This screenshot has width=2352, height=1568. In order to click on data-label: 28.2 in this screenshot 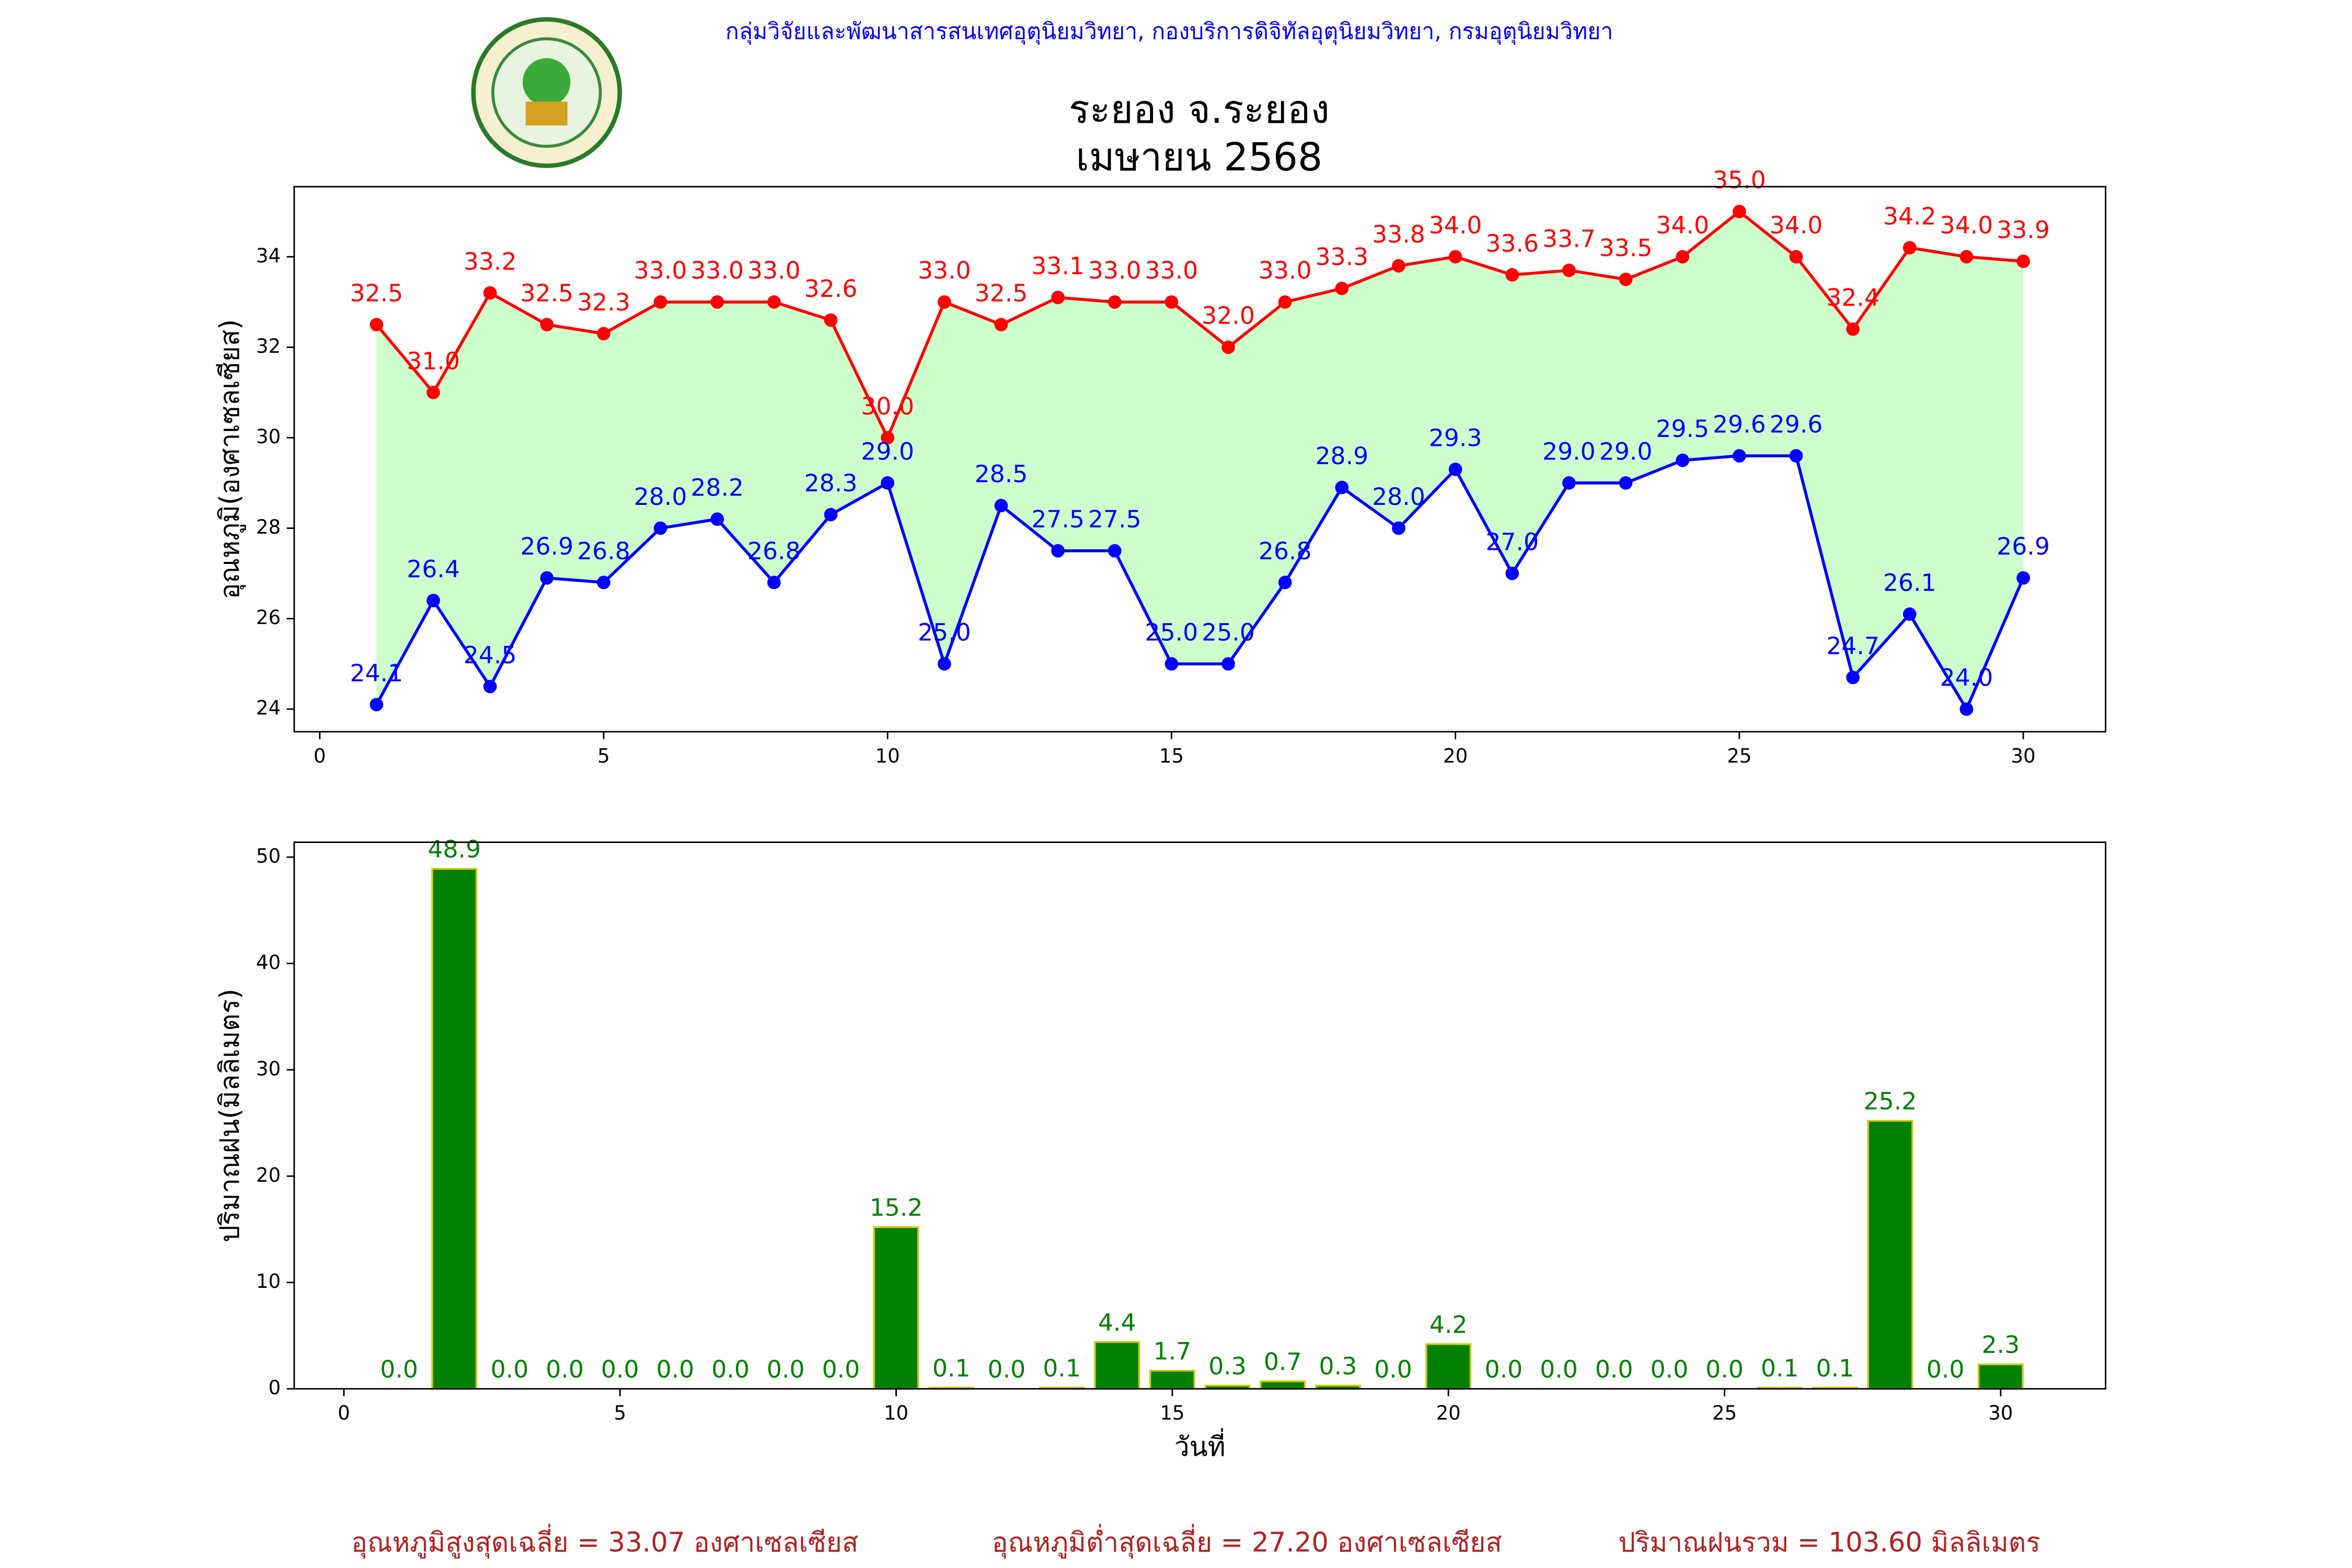, I will do `click(717, 488)`.